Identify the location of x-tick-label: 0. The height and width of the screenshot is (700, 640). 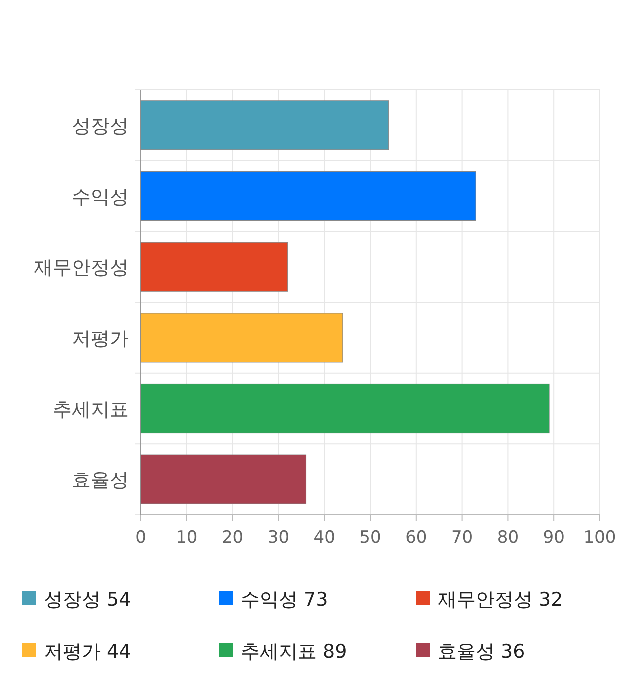
(141, 538).